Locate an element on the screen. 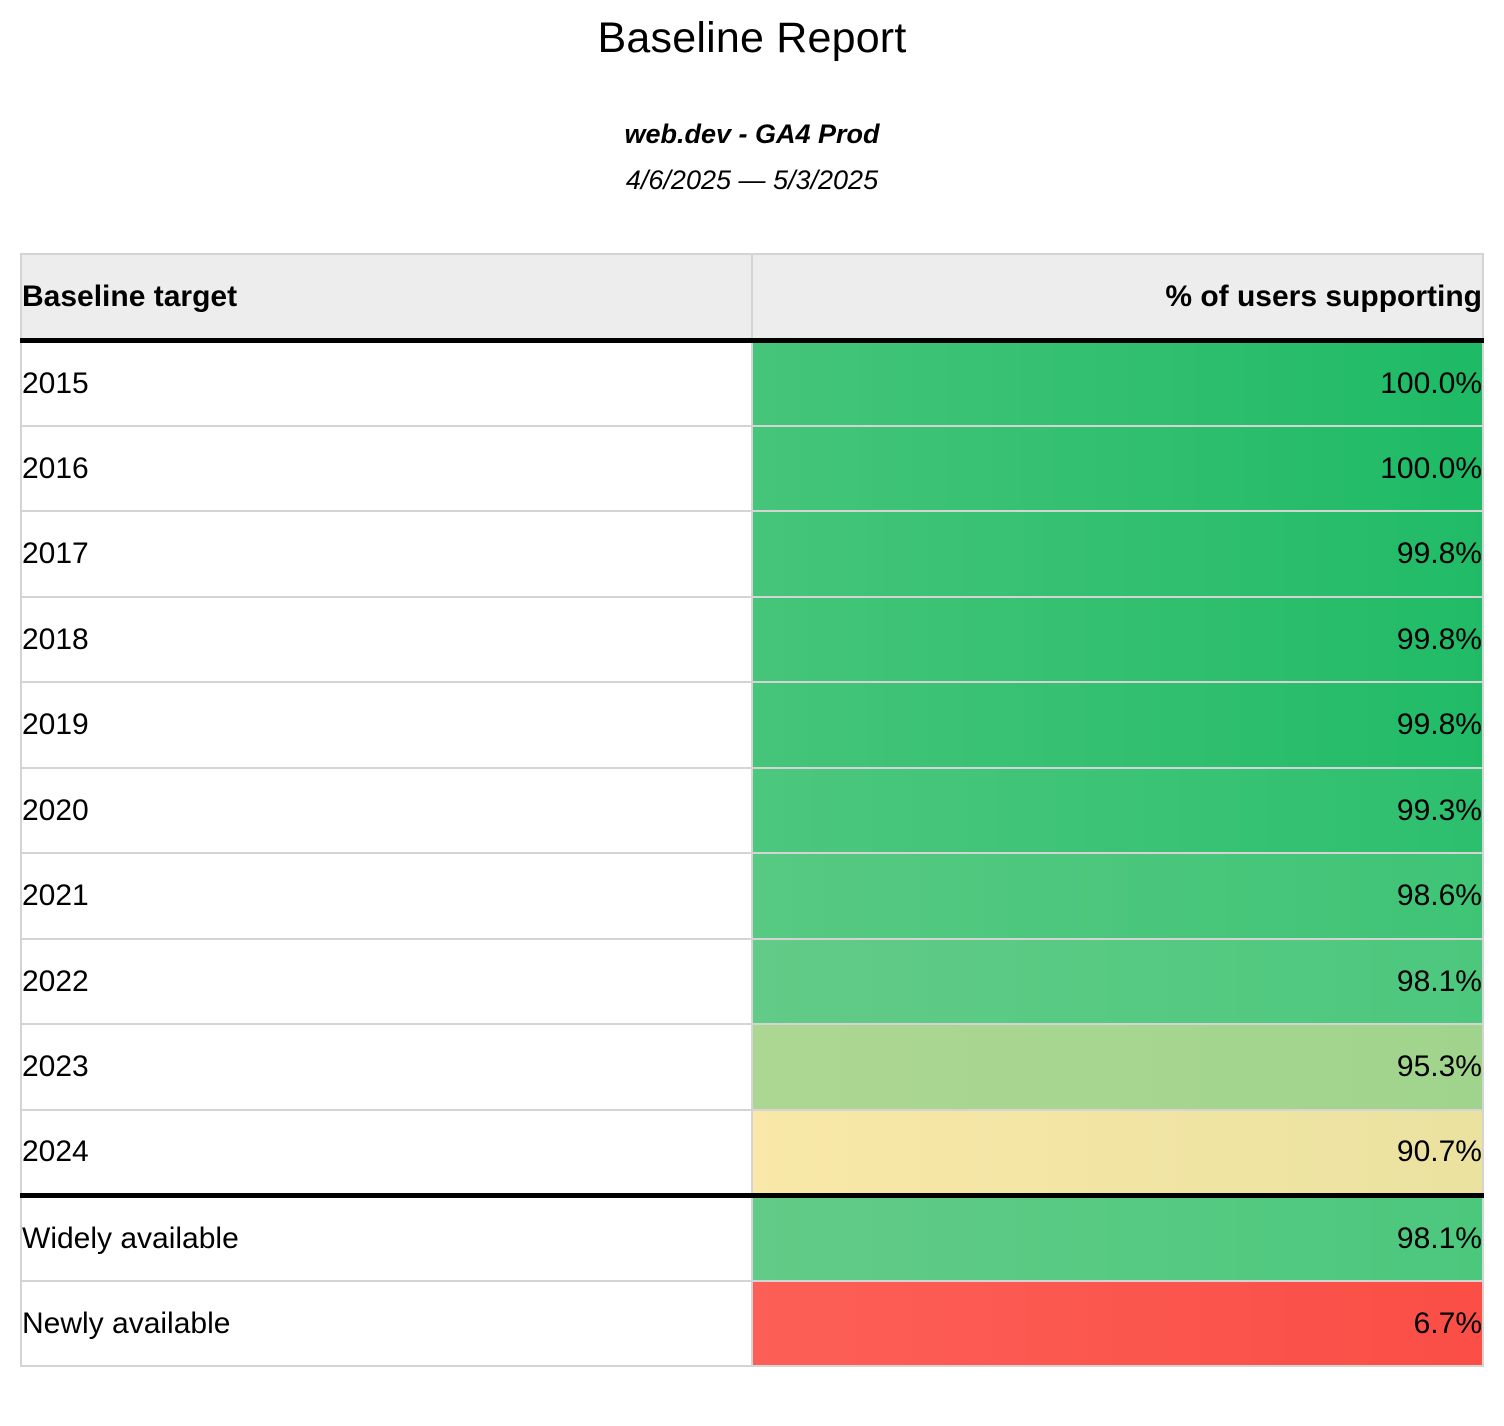 The image size is (1504, 1426). percent-supporting-cell: 6.7% is located at coordinates (1117, 1323).